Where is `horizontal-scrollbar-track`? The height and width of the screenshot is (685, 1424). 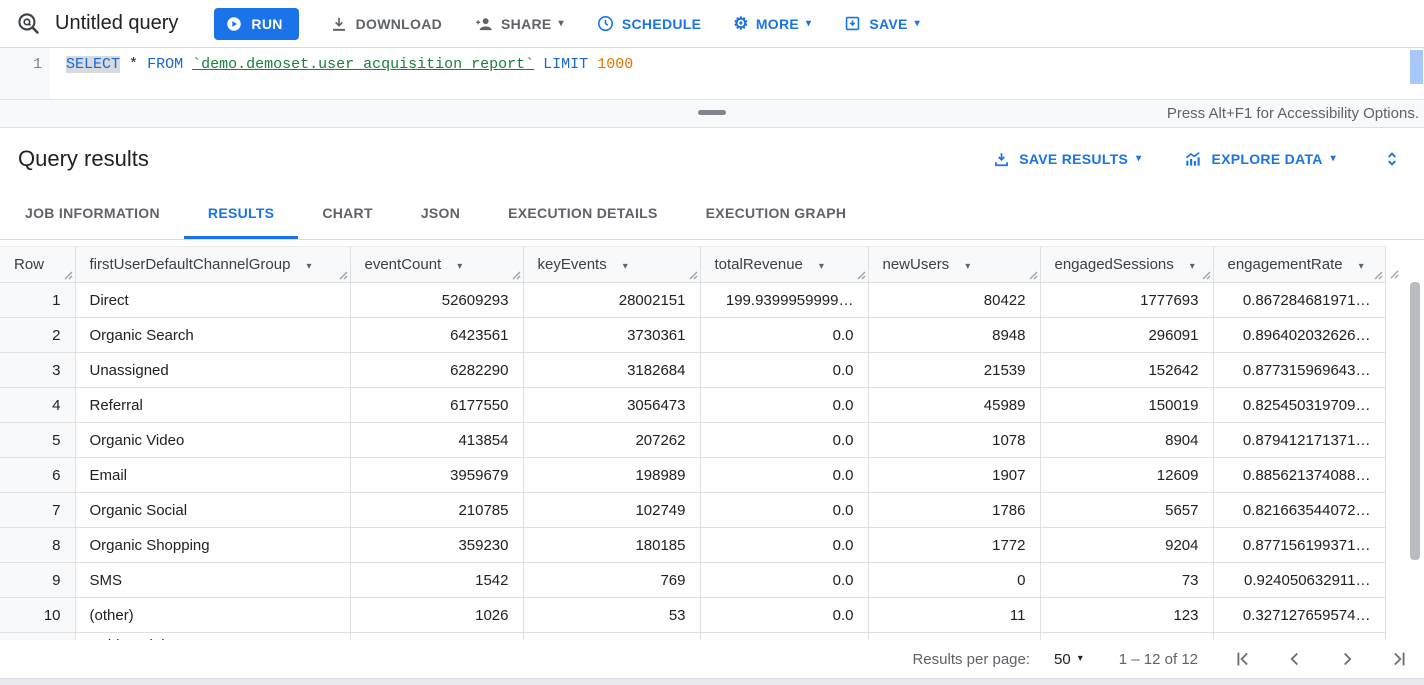
horizontal-scrollbar-track is located at coordinates (712, 681).